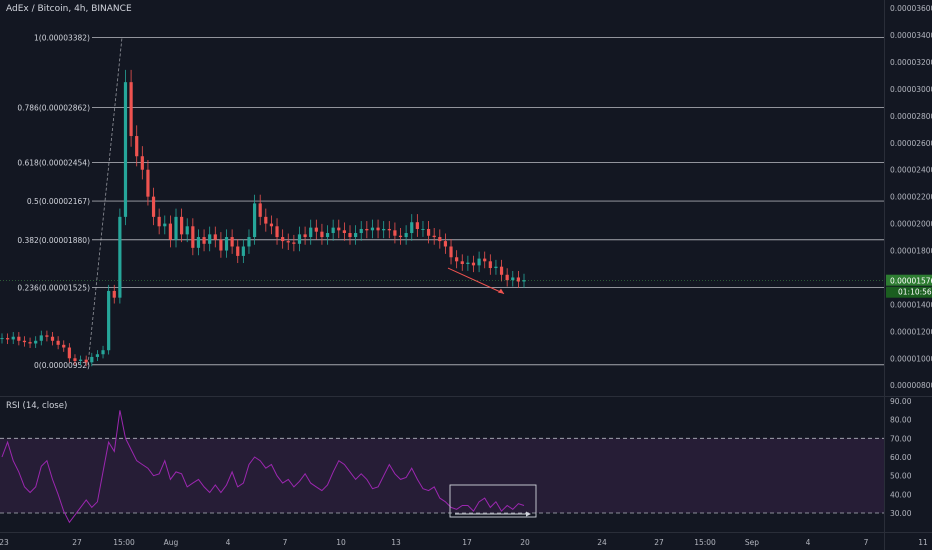 Image resolution: width=932 pixels, height=550 pixels. What do you see at coordinates (901, 457) in the screenshot?
I see `rsi-tick-label: 60.00` at bounding box center [901, 457].